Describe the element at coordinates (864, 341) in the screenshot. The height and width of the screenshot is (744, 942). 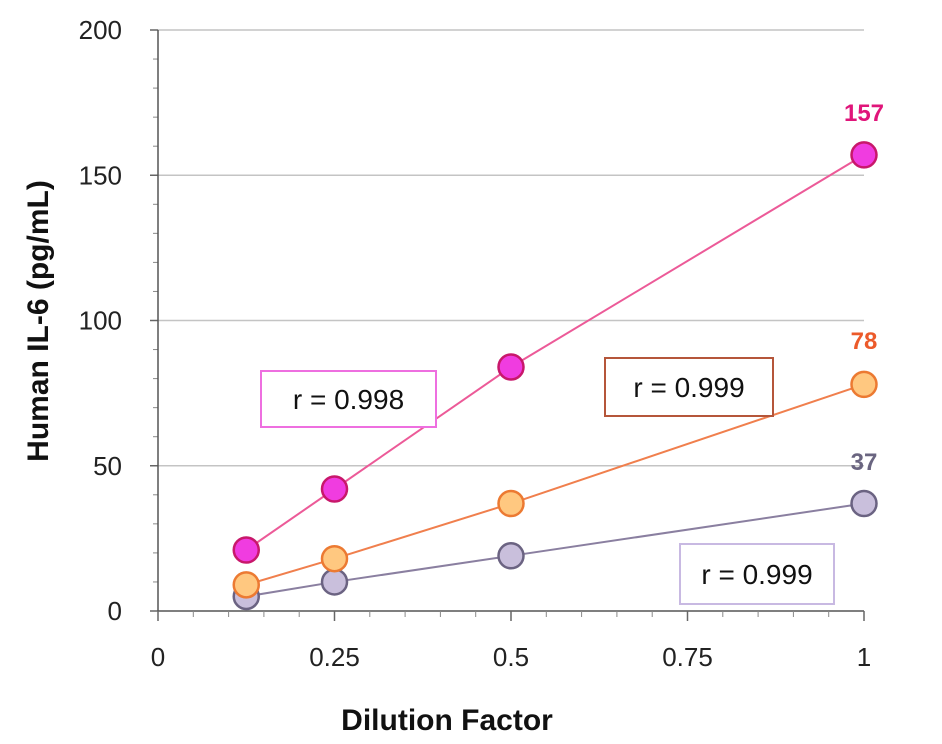
I see `end-label-1: 78` at that location.